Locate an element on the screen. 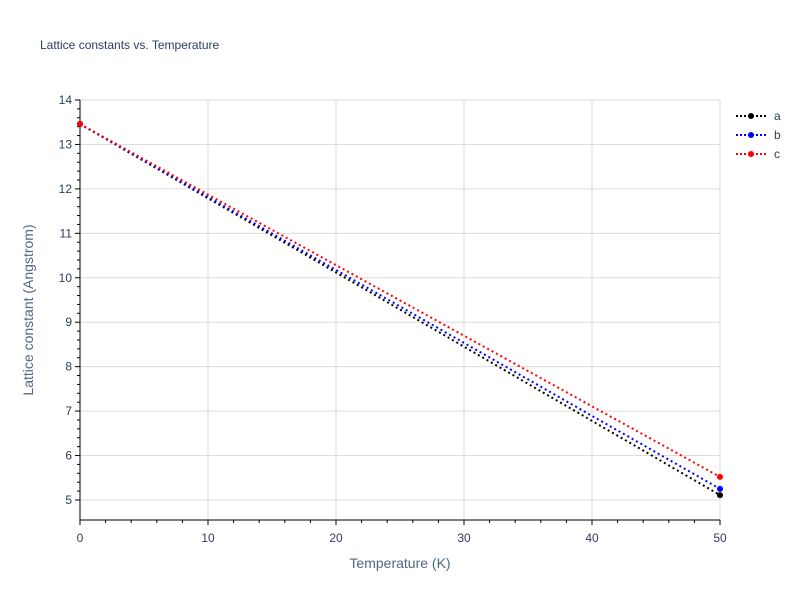  svg-text: 20 is located at coordinates (336, 538).